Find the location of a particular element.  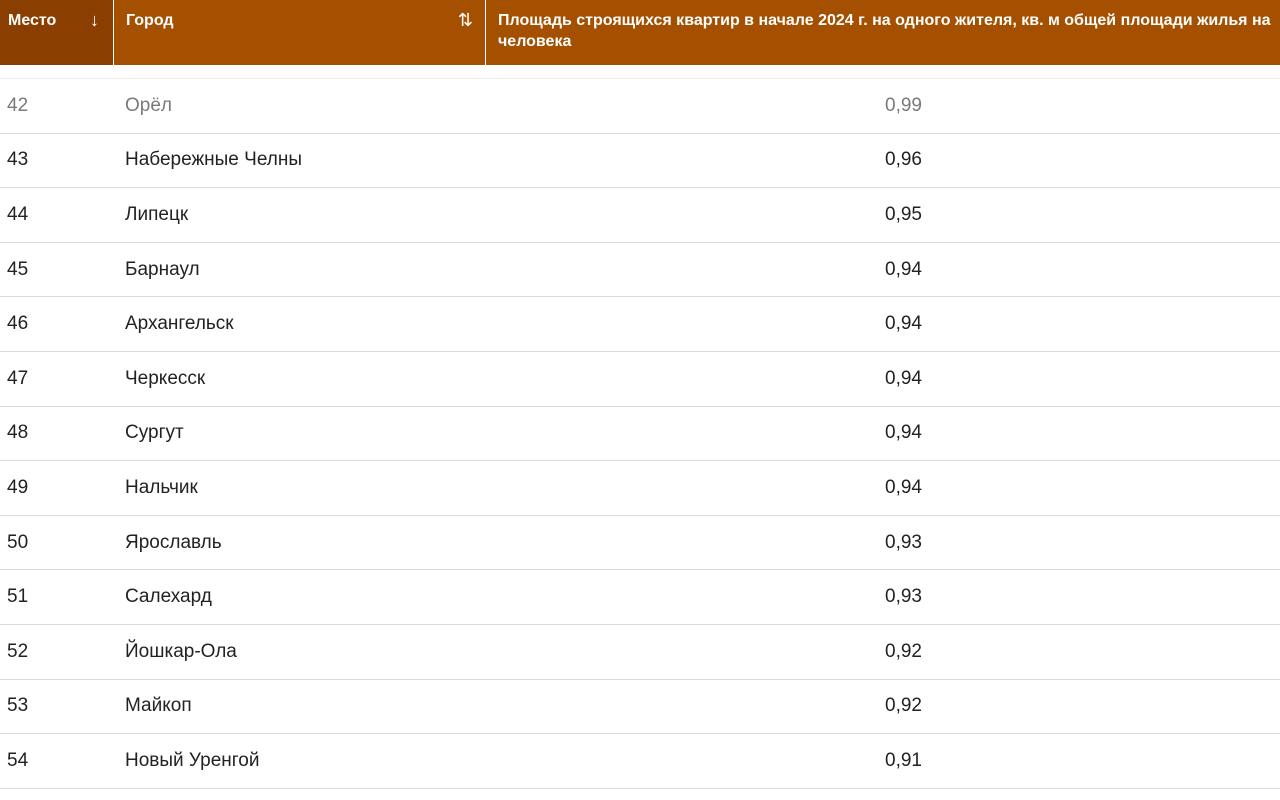

table-row: 48 Сургут 0,94 is located at coordinates (640, 434).